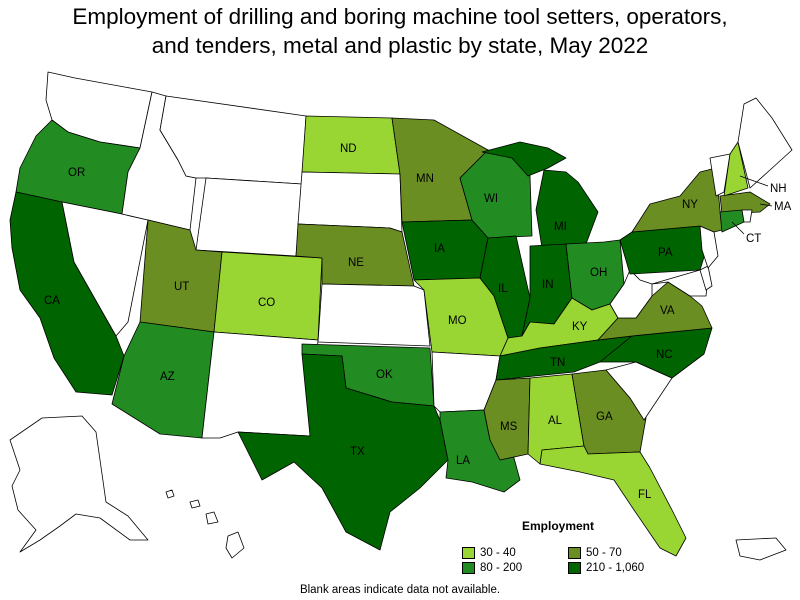  I want to click on state-label-pa: PA, so click(665, 253).